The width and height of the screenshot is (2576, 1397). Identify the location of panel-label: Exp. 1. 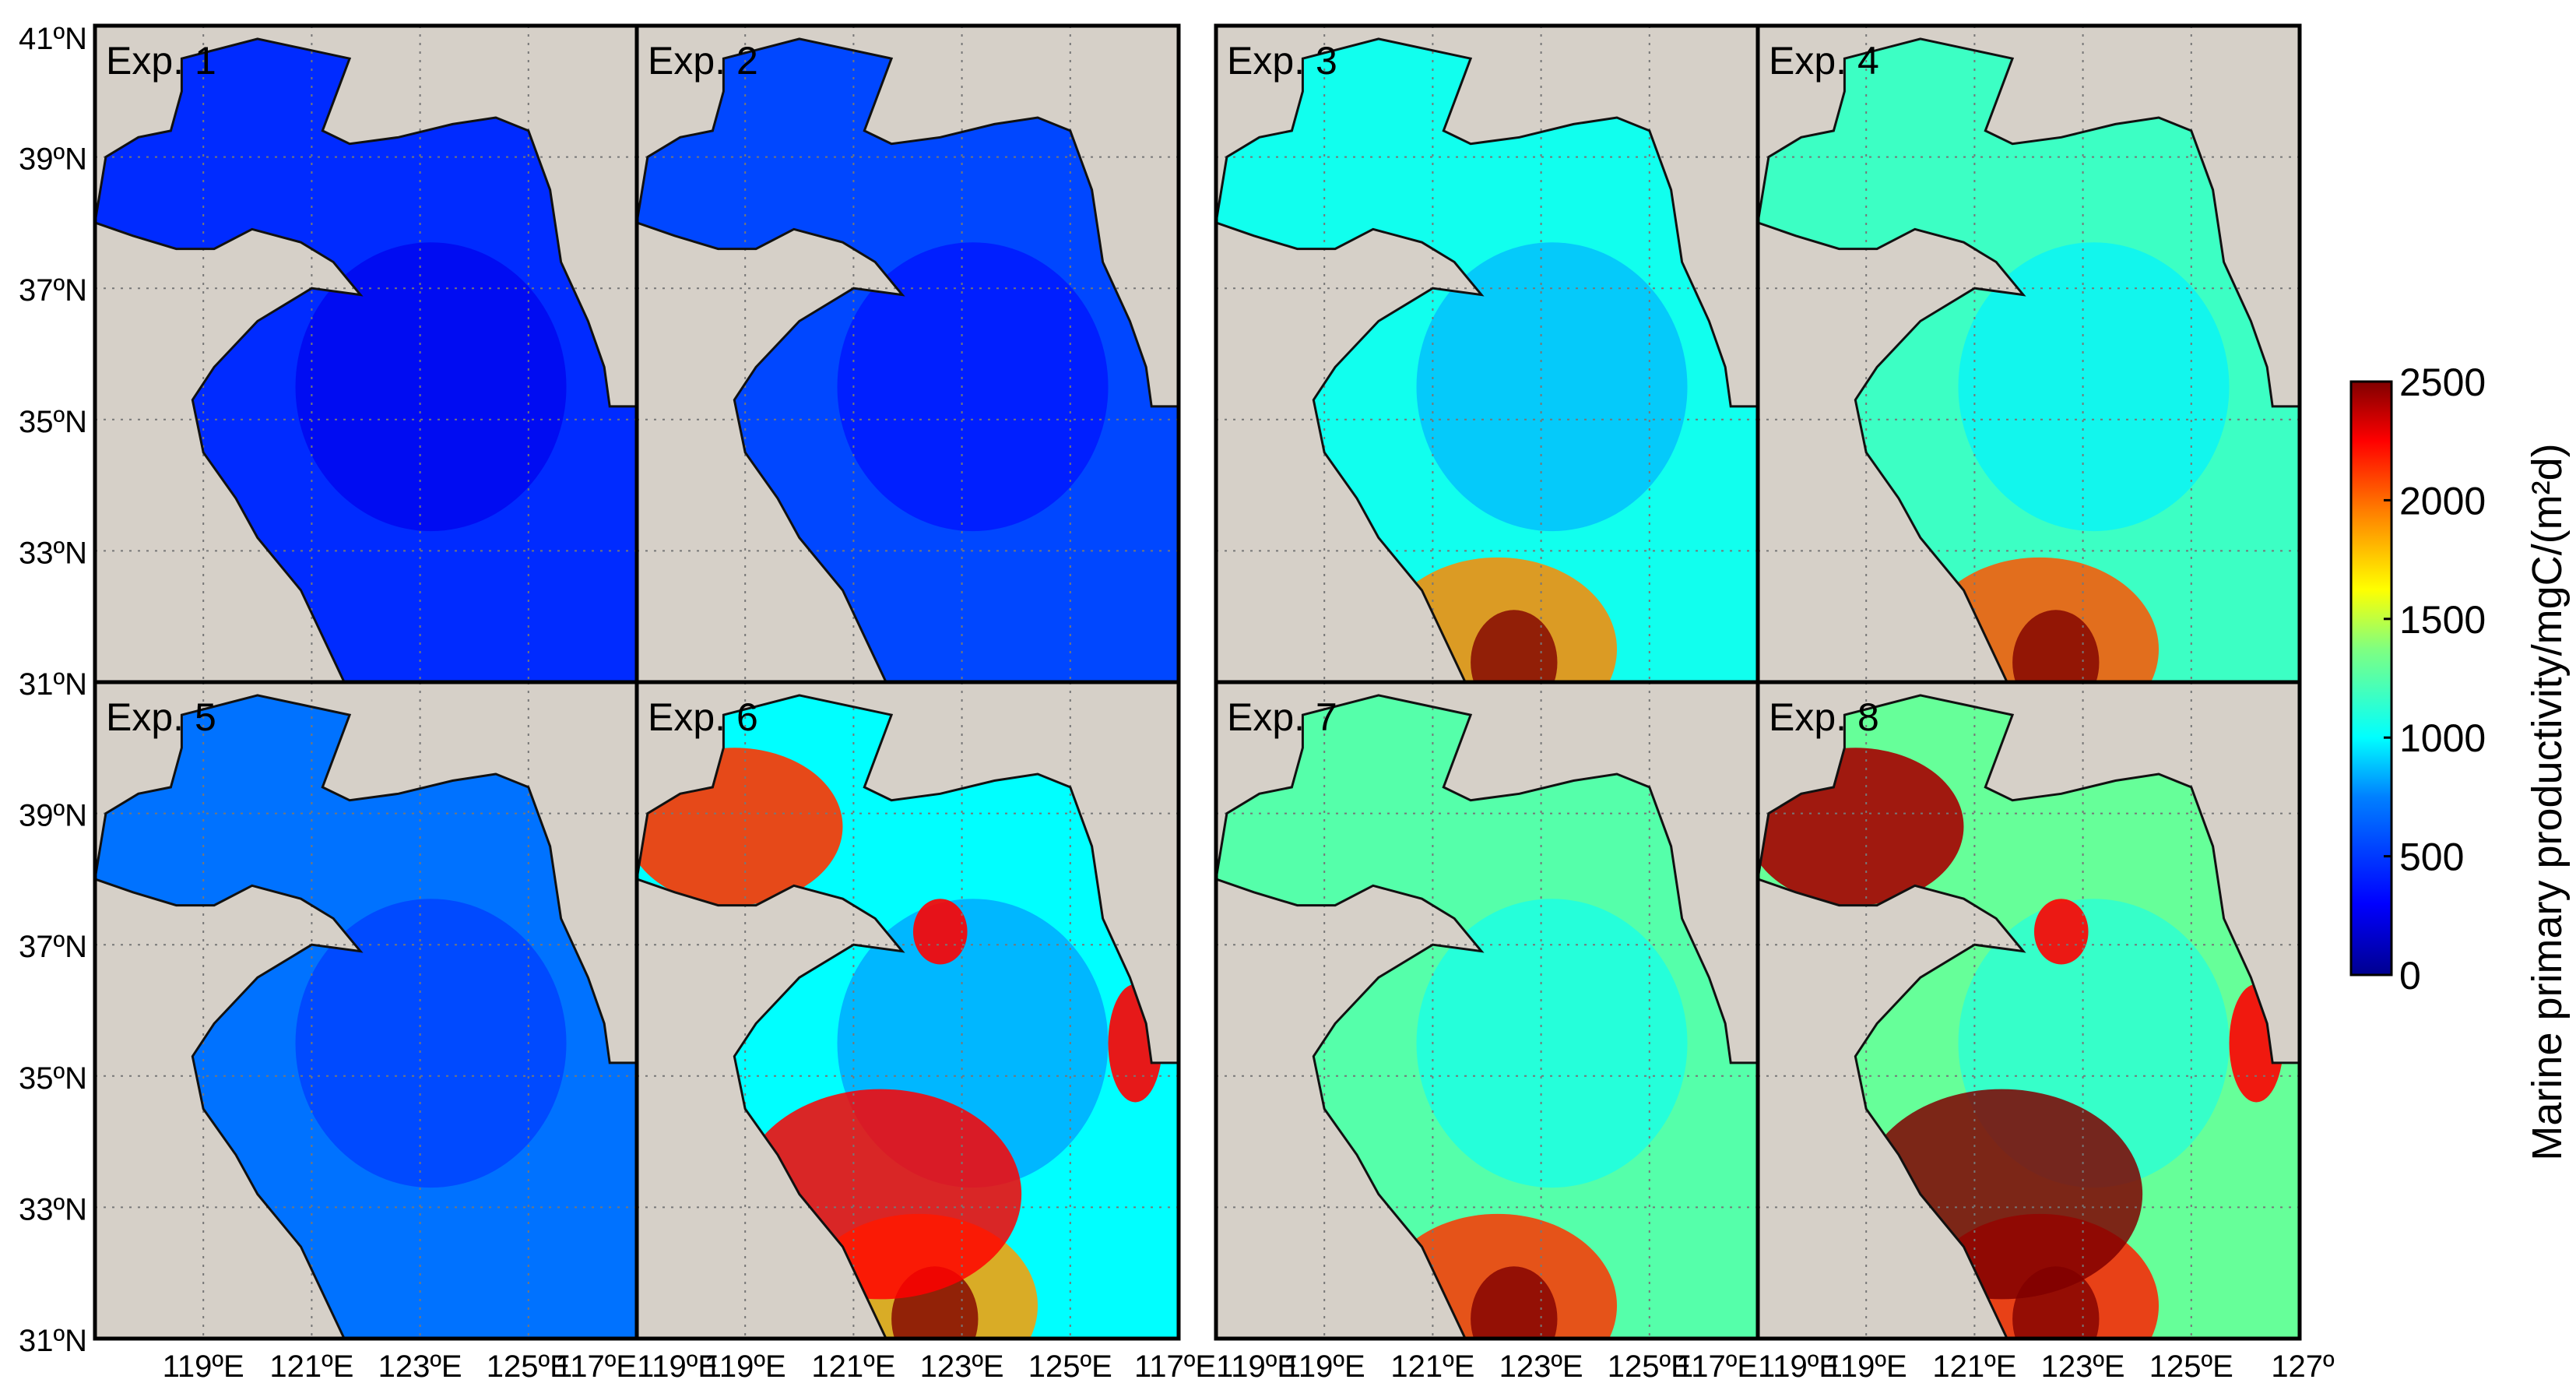
(161, 61).